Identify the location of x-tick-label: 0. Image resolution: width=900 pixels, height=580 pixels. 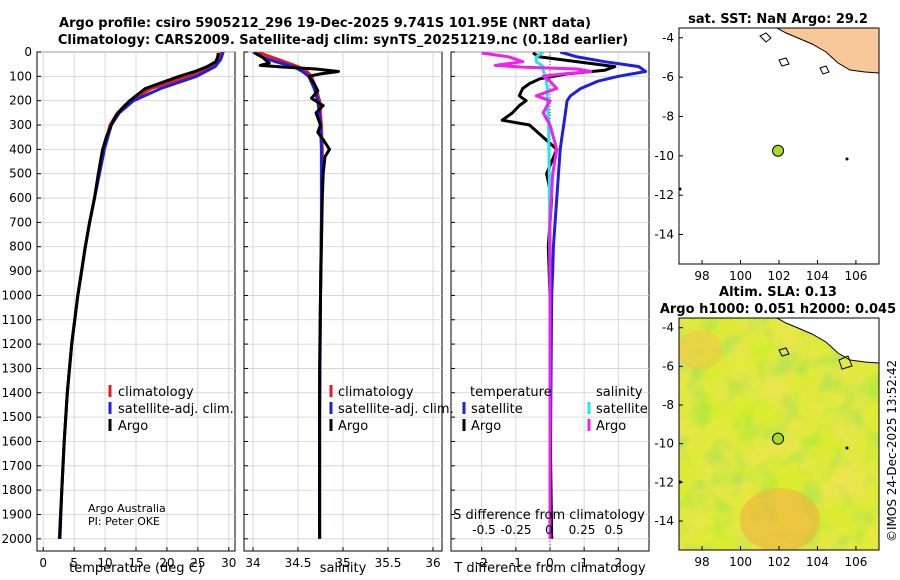
(550, 563).